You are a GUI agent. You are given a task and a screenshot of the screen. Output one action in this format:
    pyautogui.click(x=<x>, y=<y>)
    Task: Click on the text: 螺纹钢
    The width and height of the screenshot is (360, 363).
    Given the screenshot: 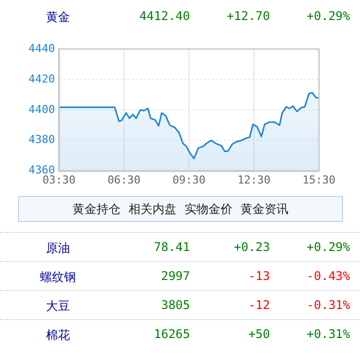 What is the action you would take?
    pyautogui.click(x=58, y=277)
    